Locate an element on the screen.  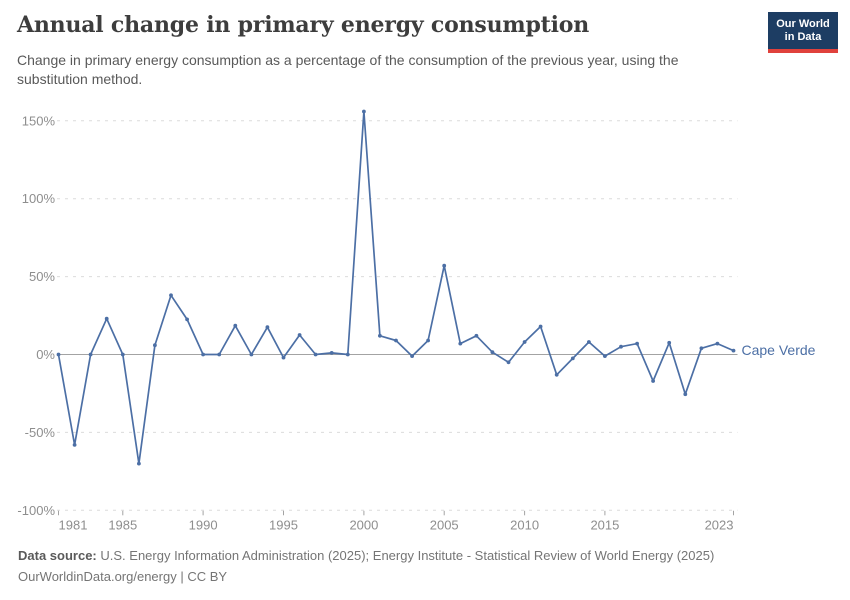
data-point-1999 is located at coordinates (347, 354).